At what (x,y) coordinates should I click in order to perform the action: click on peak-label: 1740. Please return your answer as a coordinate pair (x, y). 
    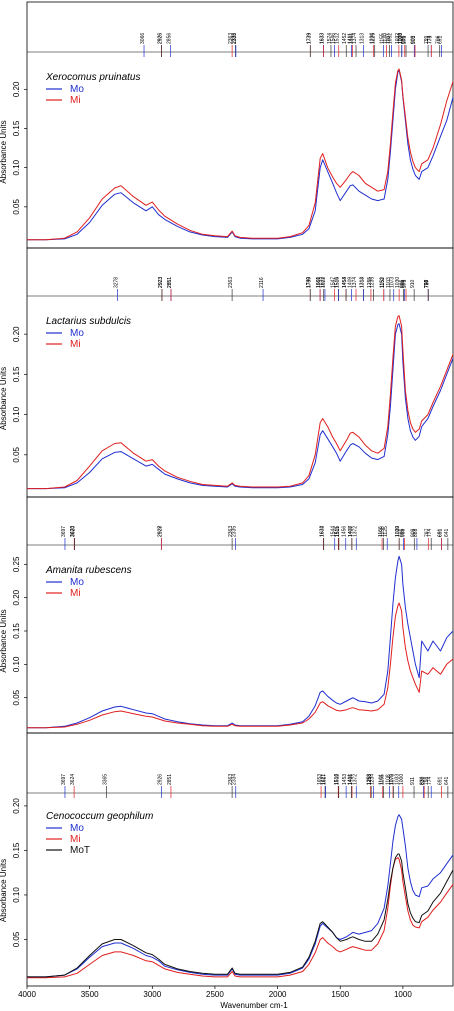
    Looking at the image, I should click on (309, 282).